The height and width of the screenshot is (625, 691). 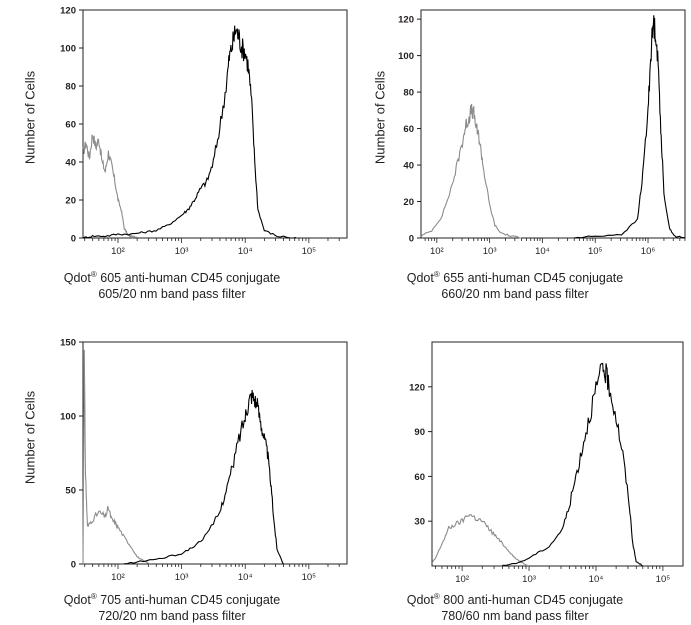 I want to click on caption-line-1: Qdot® 800 anti-human CD45 conjugate, so click(x=515, y=598).